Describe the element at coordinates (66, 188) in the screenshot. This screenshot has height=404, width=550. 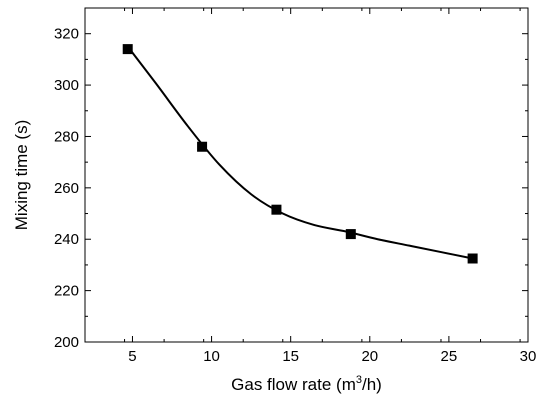
I see `y-tick-label: 260` at that location.